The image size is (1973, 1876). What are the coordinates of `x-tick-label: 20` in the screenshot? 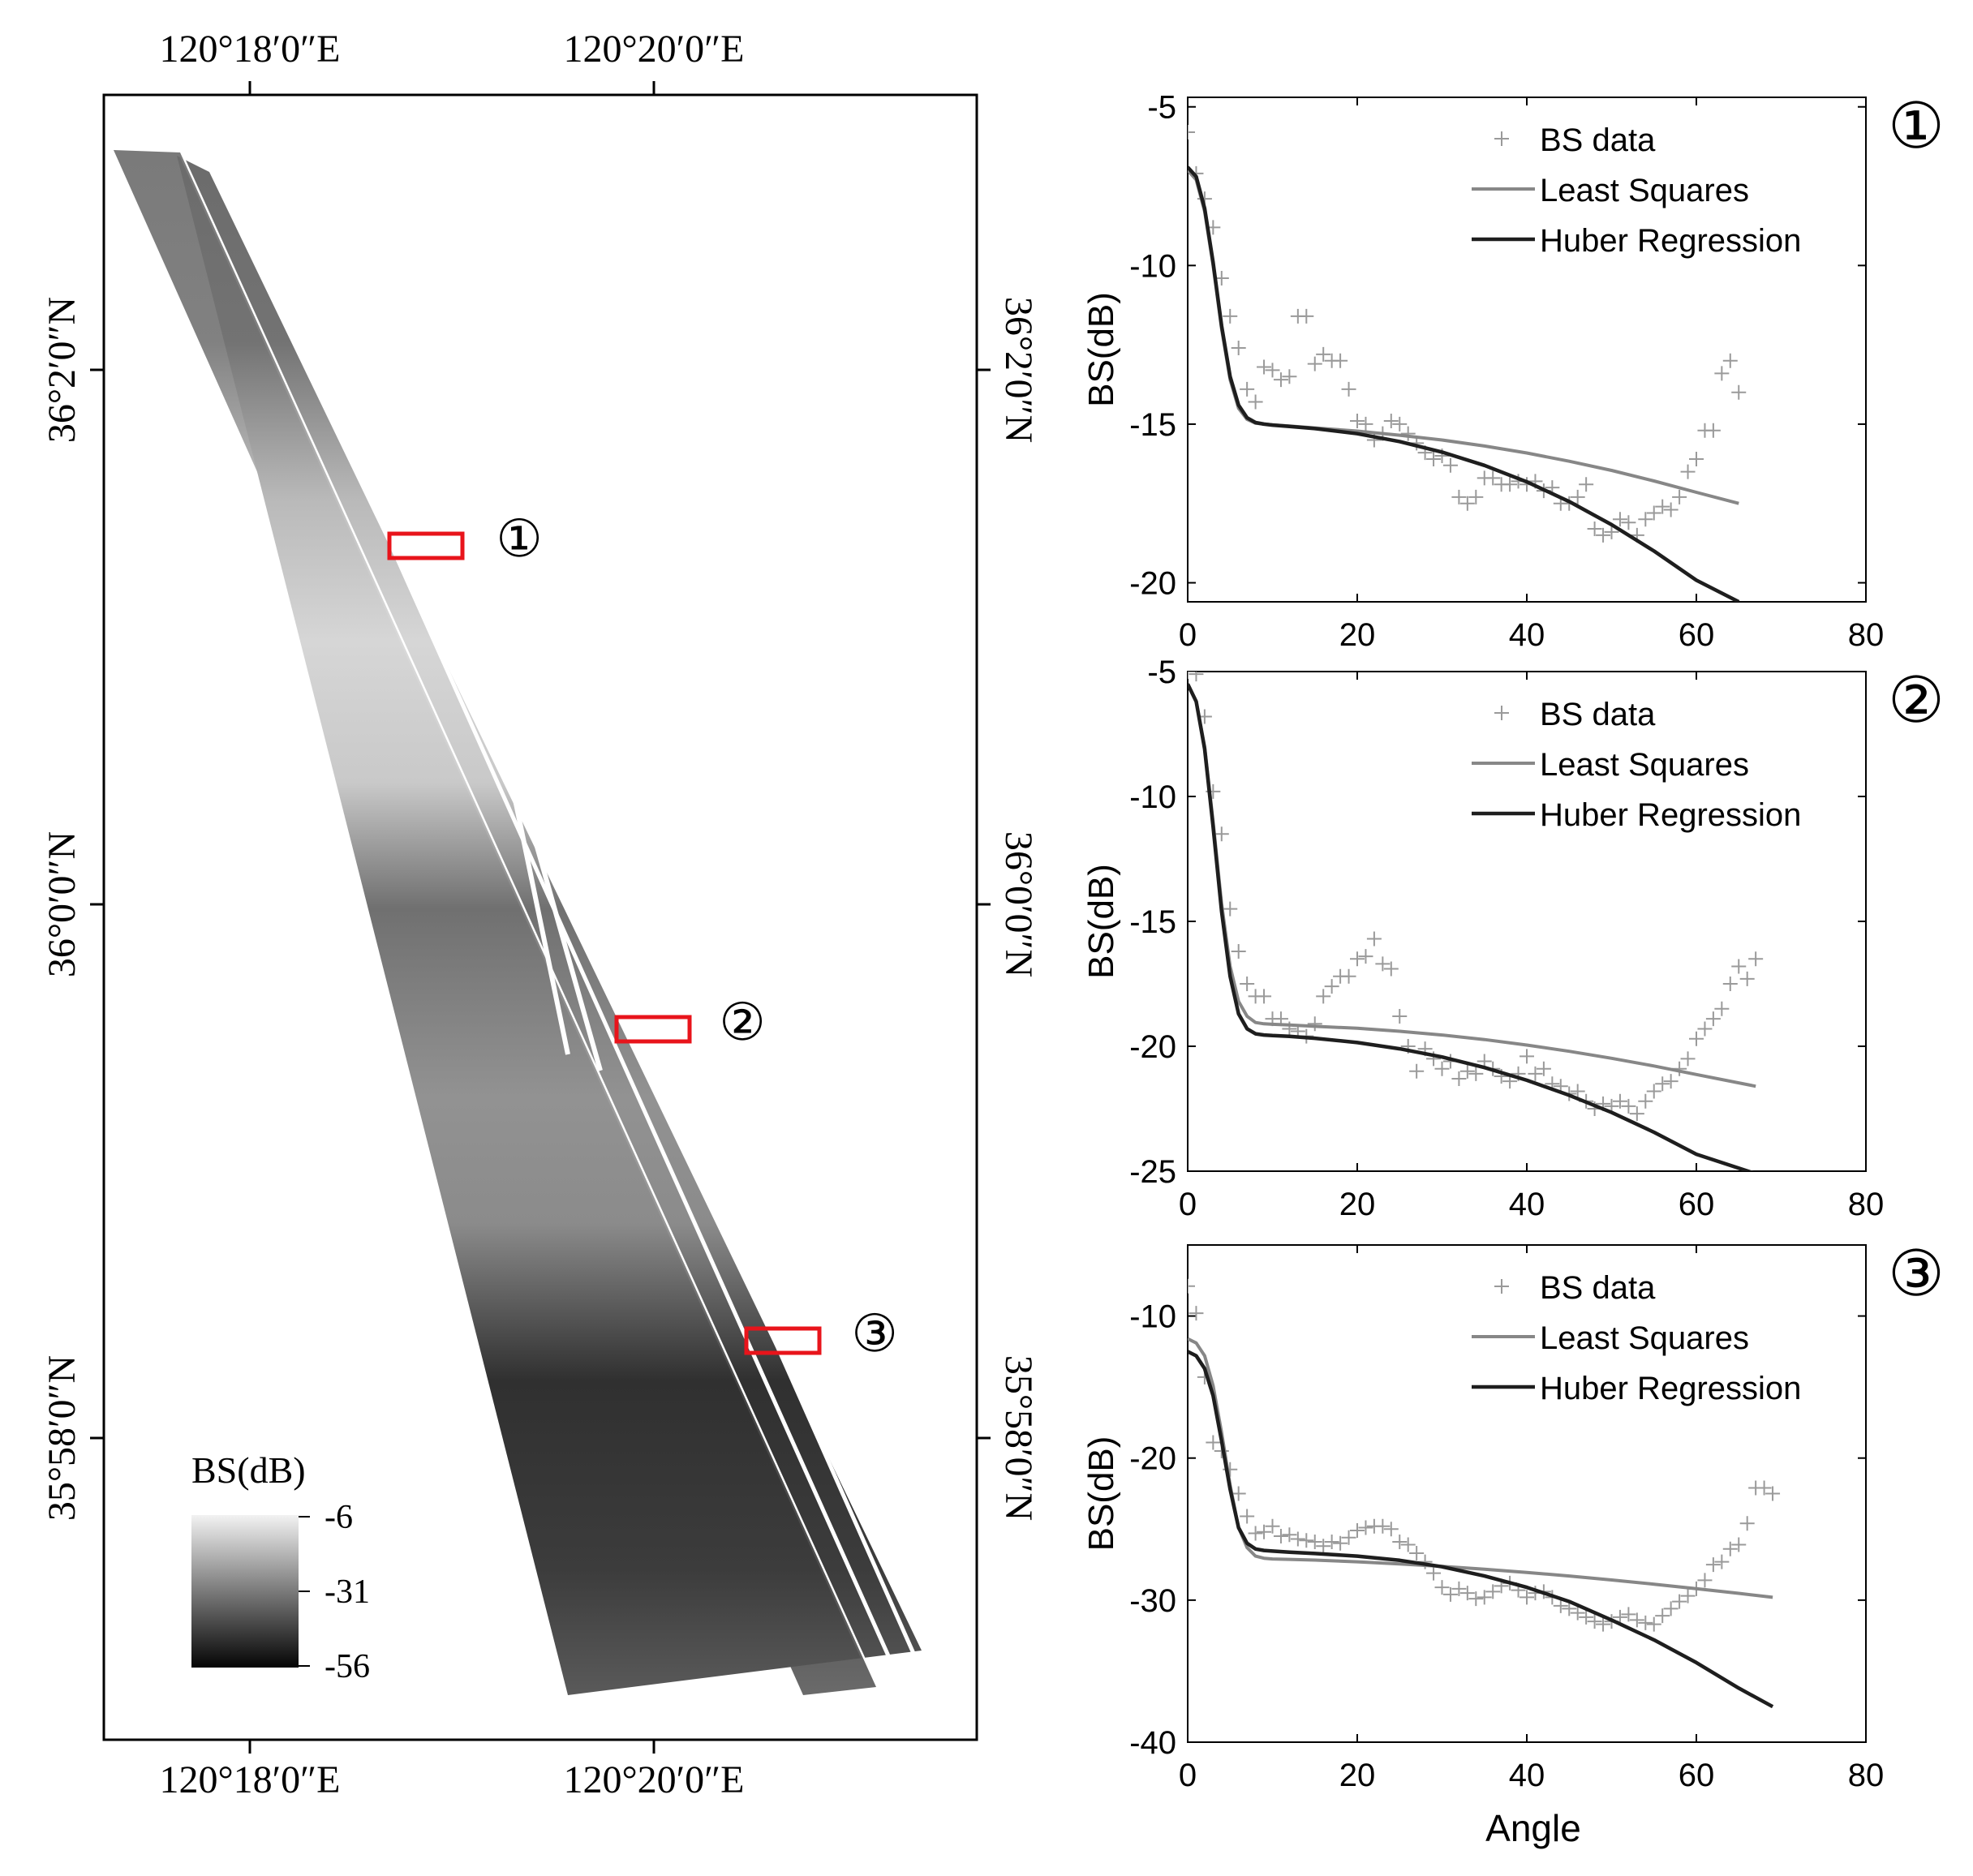 It's located at (1357, 635).